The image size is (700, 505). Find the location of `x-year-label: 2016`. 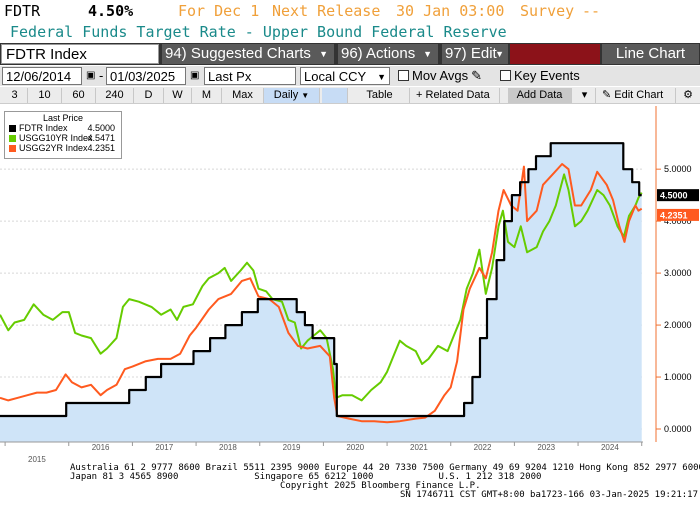

x-year-label: 2016 is located at coordinates (101, 447).